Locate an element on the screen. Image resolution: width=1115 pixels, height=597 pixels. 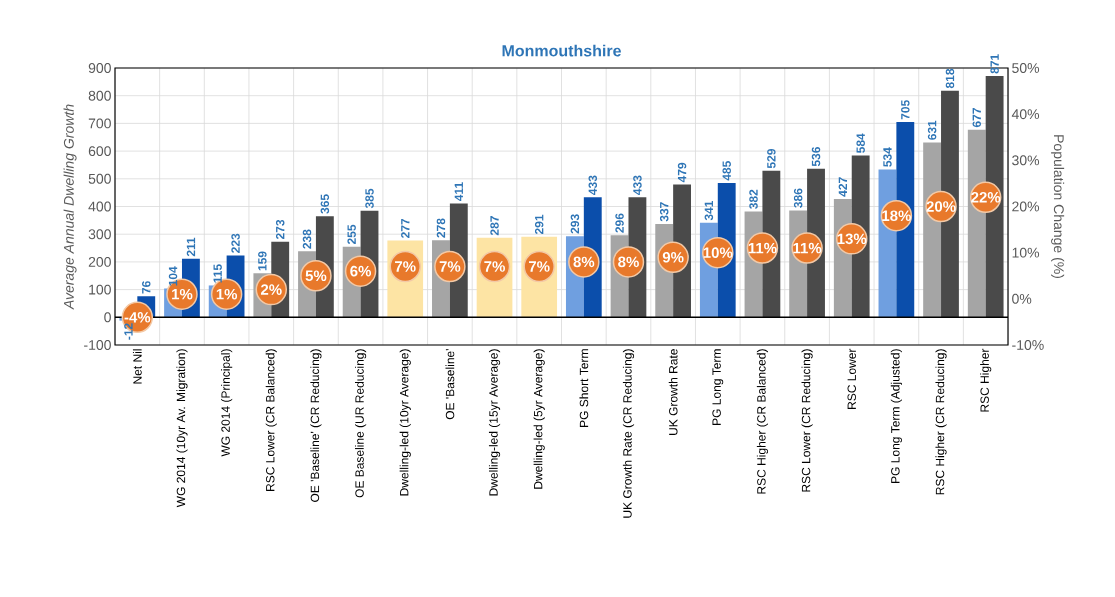
x-tick-label: RSC Lower (CR Reducing) is located at coordinates (807, 420).